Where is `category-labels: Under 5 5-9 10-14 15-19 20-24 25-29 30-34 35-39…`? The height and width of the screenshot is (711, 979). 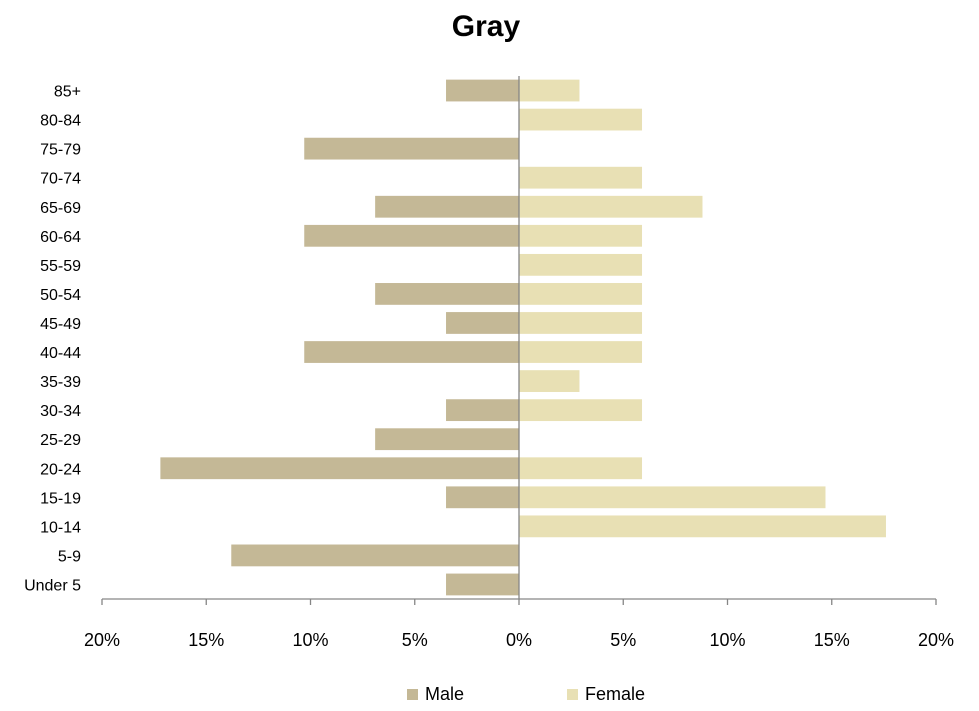 category-labels: Under 5 5-9 10-14 15-19 20-24 25-29 30-34 35-39… is located at coordinates (52, 339).